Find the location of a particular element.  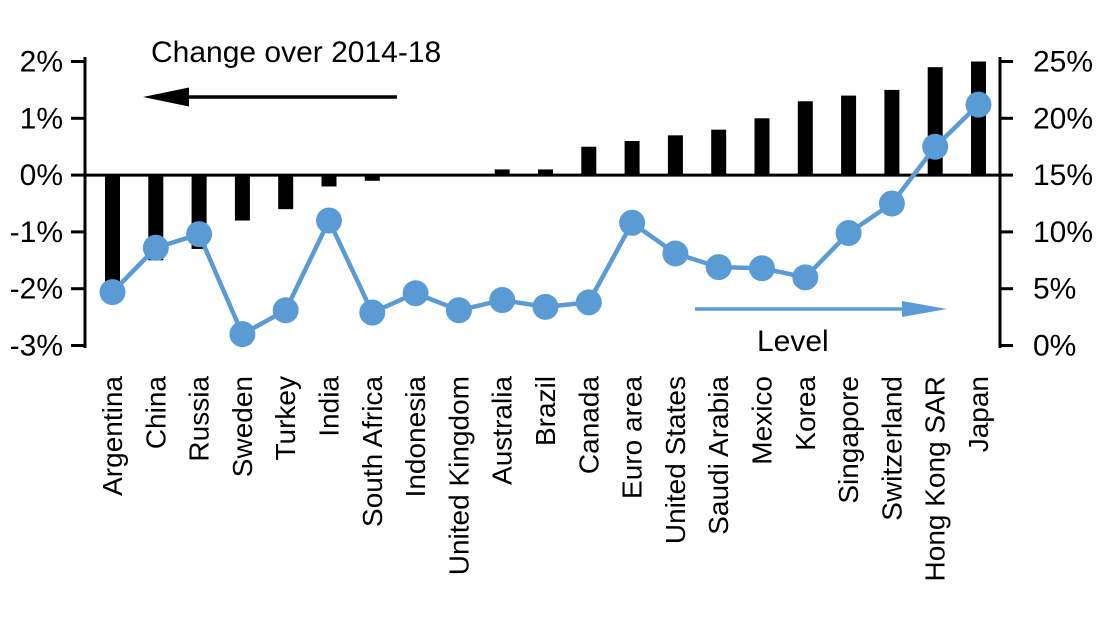

level-dot-canada is located at coordinates (588, 302).